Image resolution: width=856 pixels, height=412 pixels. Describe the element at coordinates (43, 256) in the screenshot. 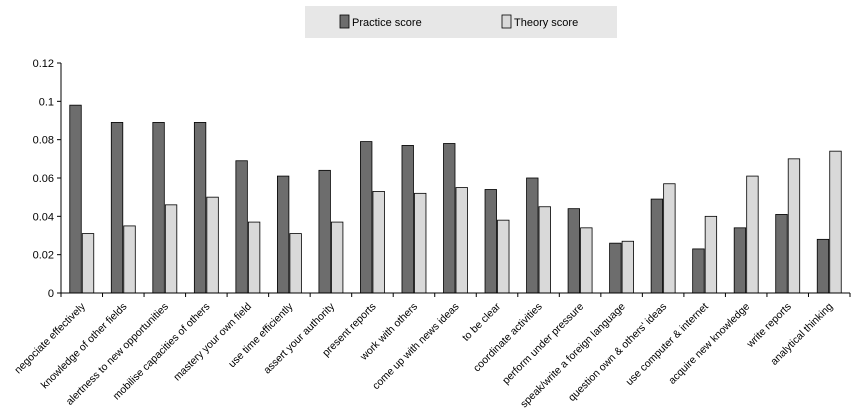

I see `y-tick-label: 0.02` at that location.